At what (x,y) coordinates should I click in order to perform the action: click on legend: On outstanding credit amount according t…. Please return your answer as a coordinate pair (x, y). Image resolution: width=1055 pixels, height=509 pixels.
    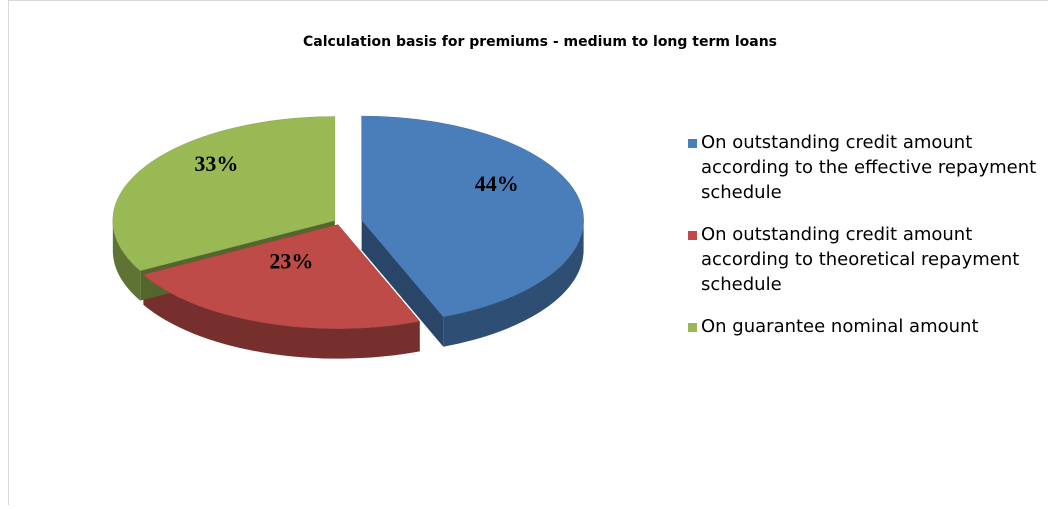
    Looking at the image, I should click on (863, 243).